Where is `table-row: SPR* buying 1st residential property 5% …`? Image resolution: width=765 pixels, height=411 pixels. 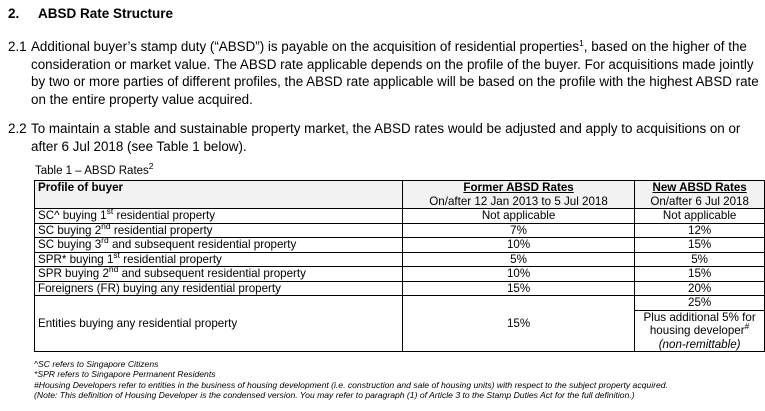 table-row: SPR* buying 1st residential property 5% … is located at coordinates (399, 258).